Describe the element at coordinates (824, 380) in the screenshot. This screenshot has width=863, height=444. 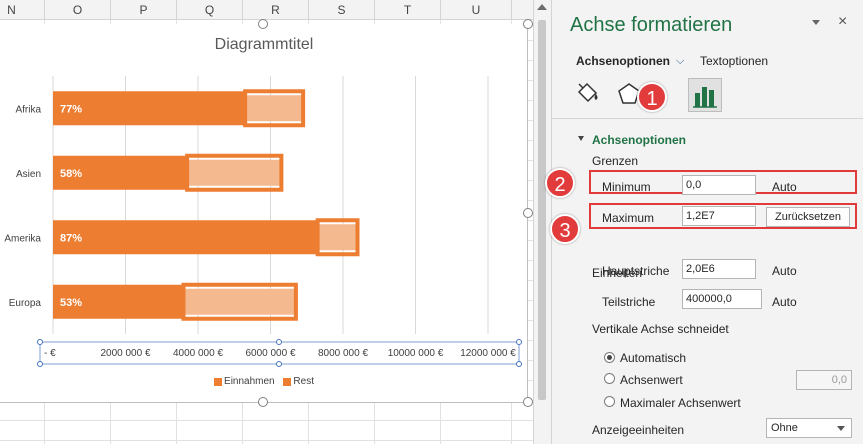
I see `axis-value-input: 0,0` at that location.